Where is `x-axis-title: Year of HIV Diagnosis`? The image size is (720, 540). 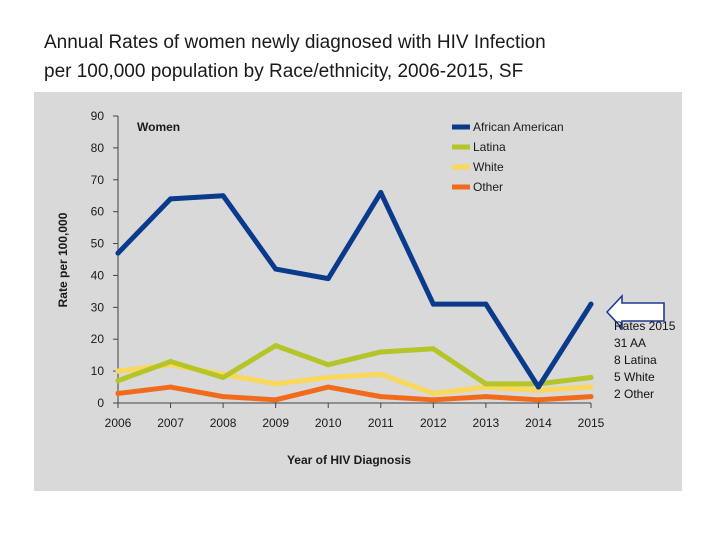
x-axis-title: Year of HIV Diagnosis is located at coordinates (349, 460).